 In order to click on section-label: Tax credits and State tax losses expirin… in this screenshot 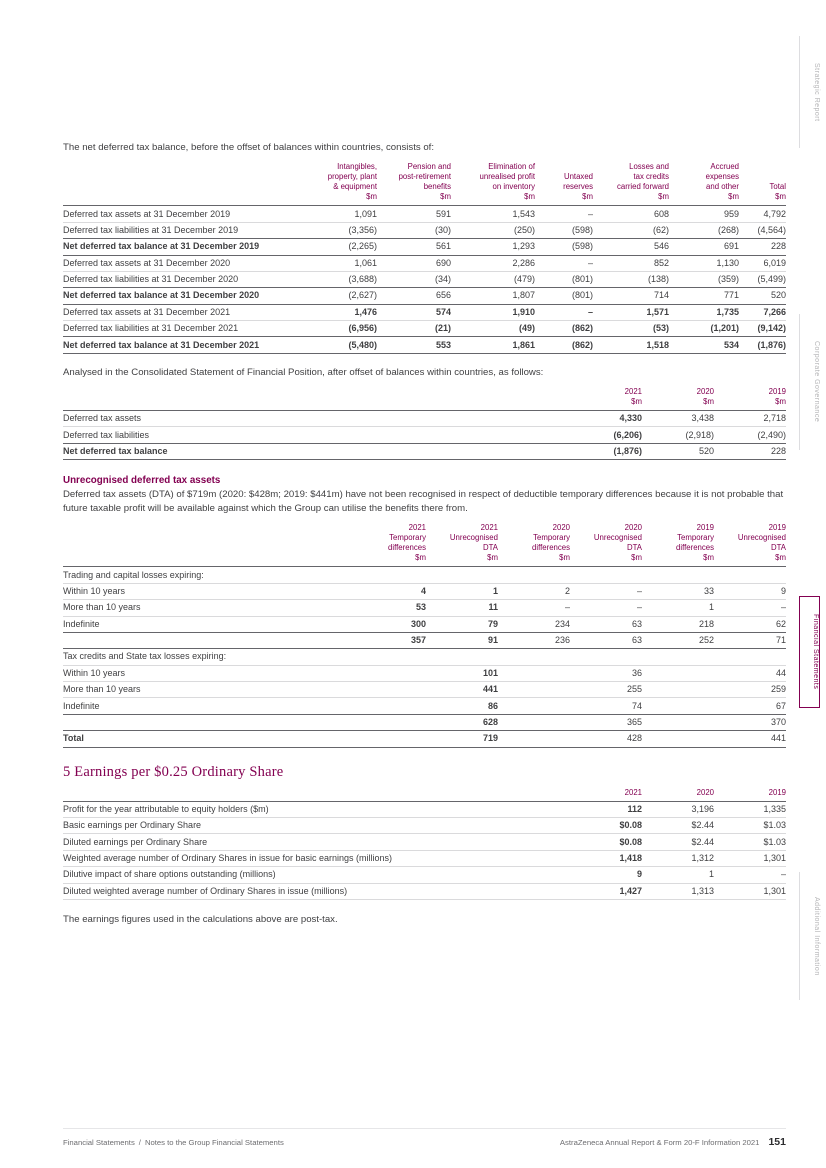, I will do `click(424, 657)`.